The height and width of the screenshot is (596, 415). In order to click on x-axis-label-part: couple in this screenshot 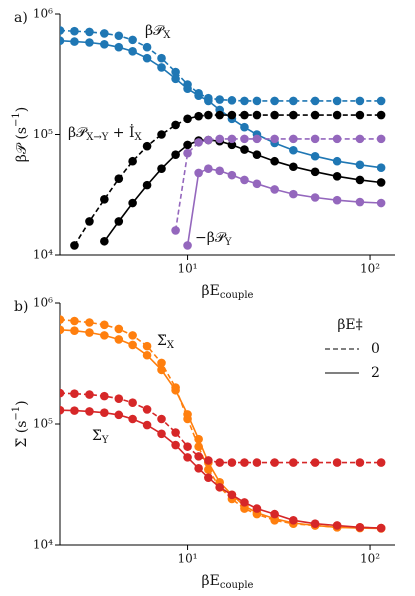, I will do `click(237, 295)`.